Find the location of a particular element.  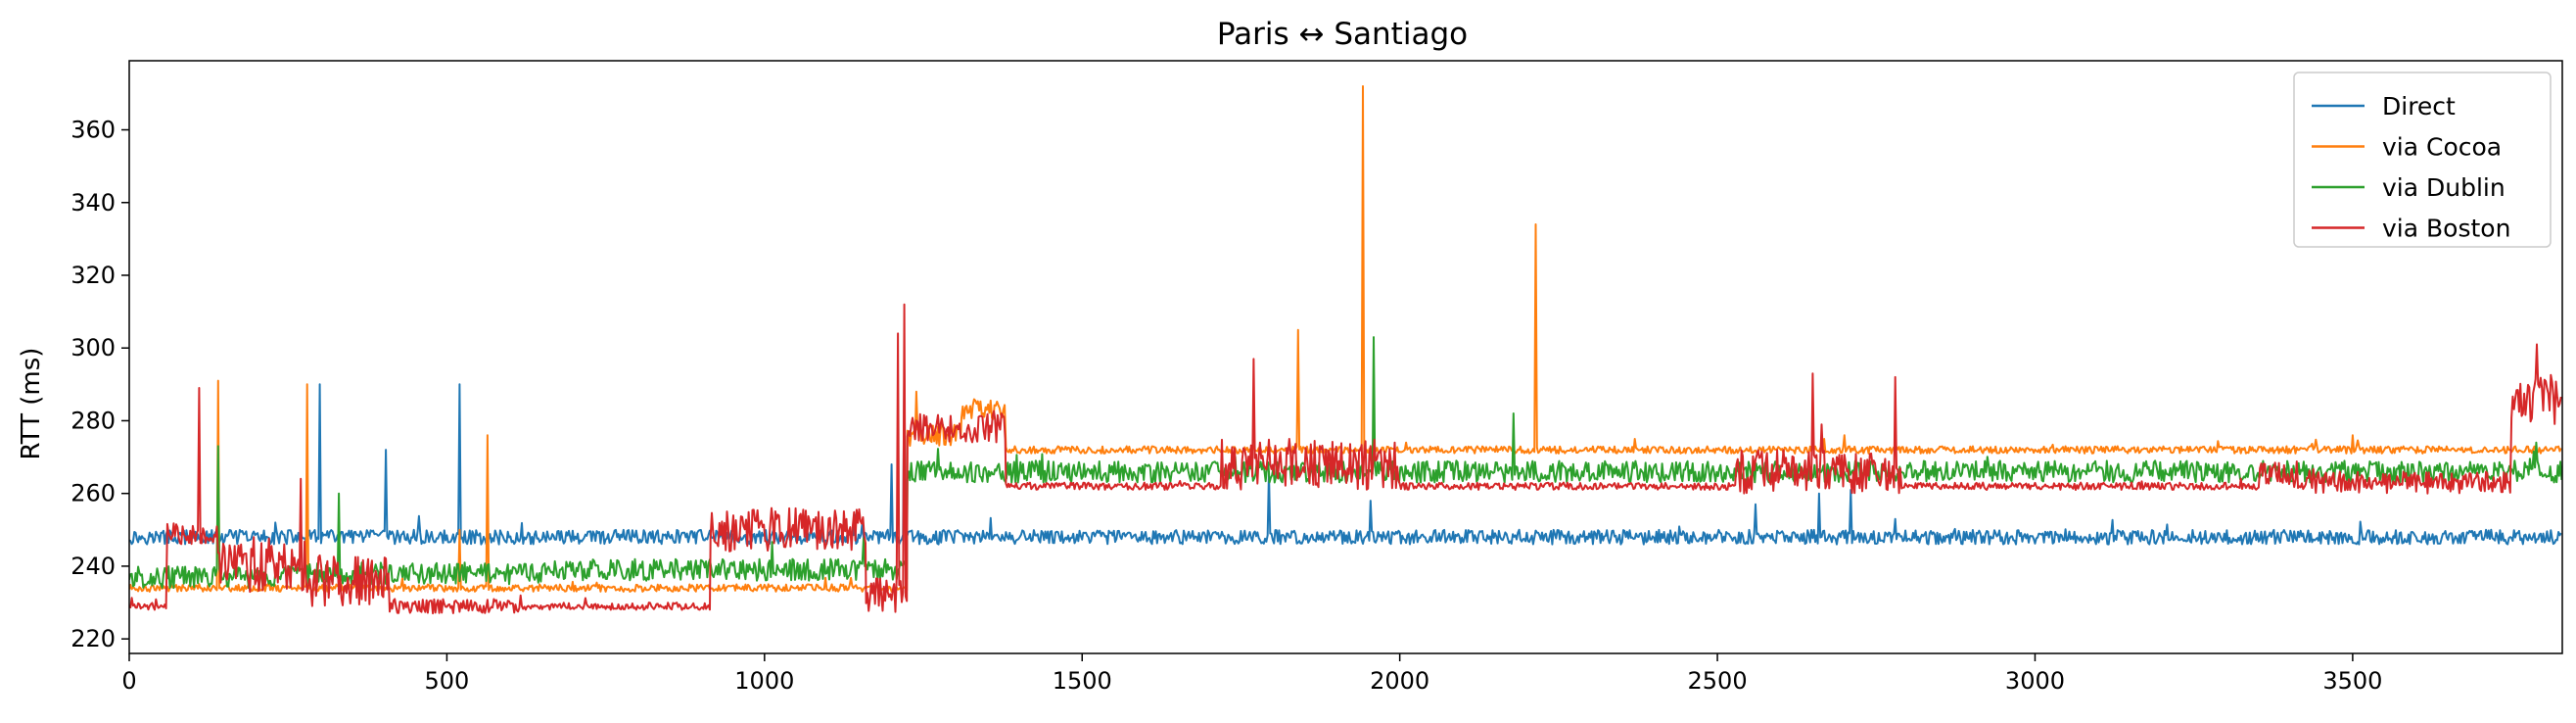

x-tick-label: 2000 is located at coordinates (1399, 681).